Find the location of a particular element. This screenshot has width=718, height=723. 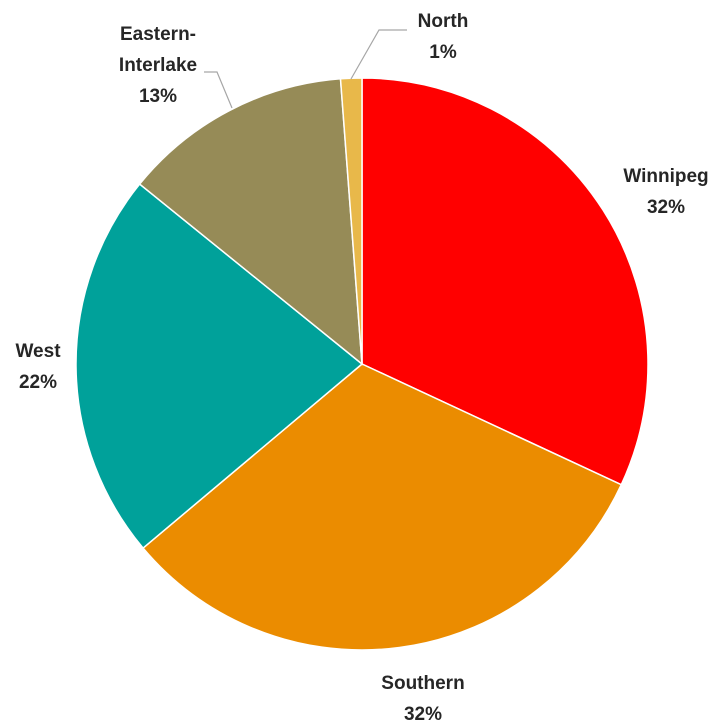

data-label-name: Southern is located at coordinates (422, 683).